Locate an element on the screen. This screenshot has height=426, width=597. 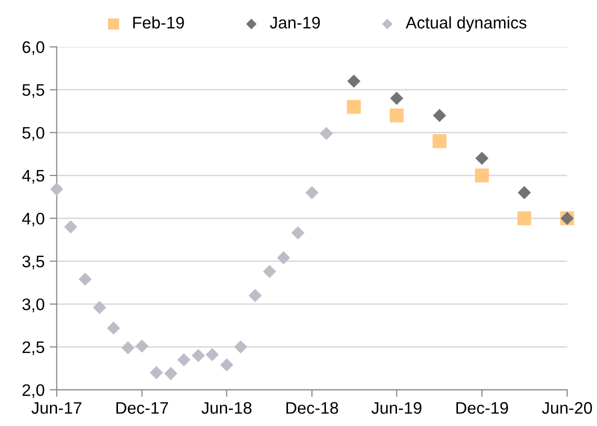
y-tick-label: 3,0 is located at coordinates (33, 305).